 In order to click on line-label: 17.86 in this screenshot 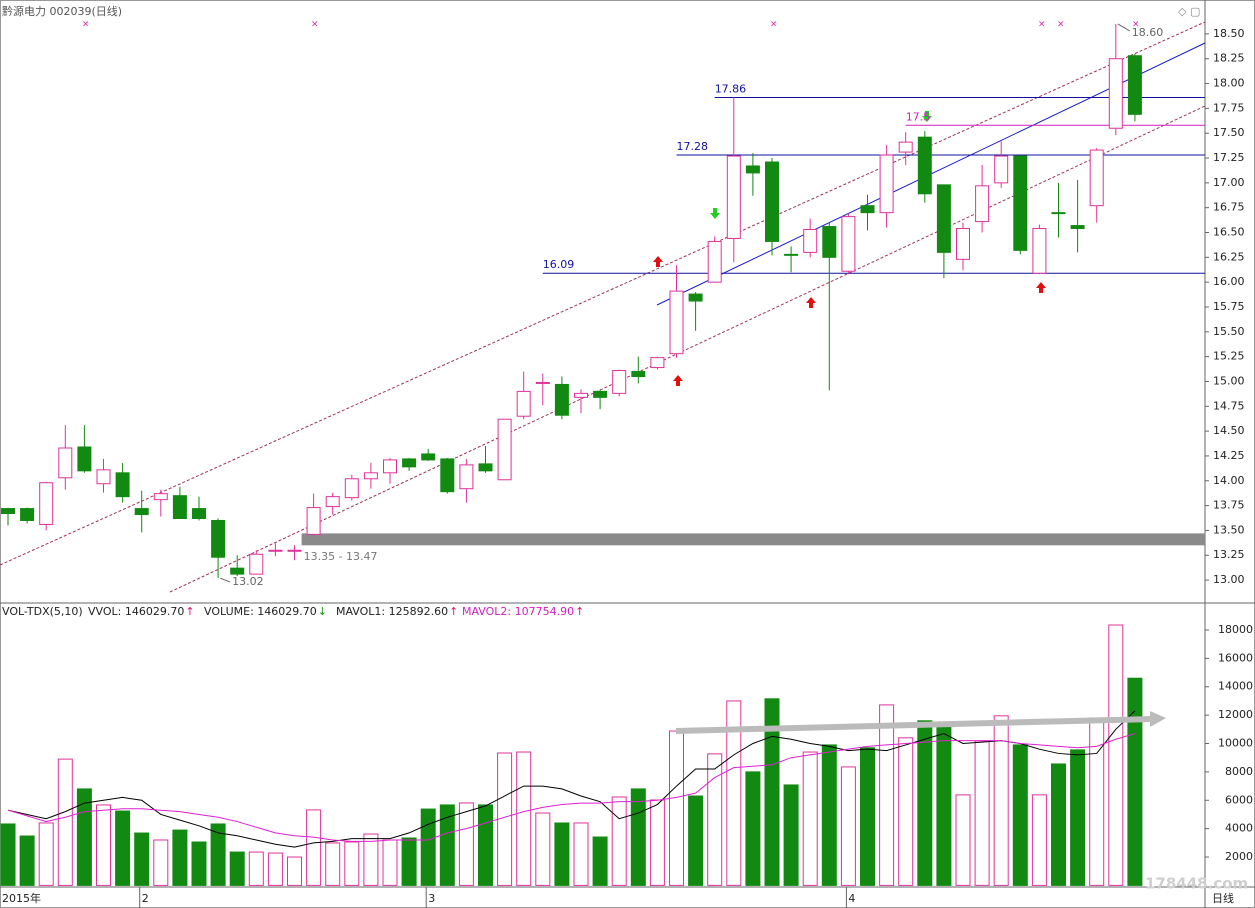, I will do `click(731, 88)`.